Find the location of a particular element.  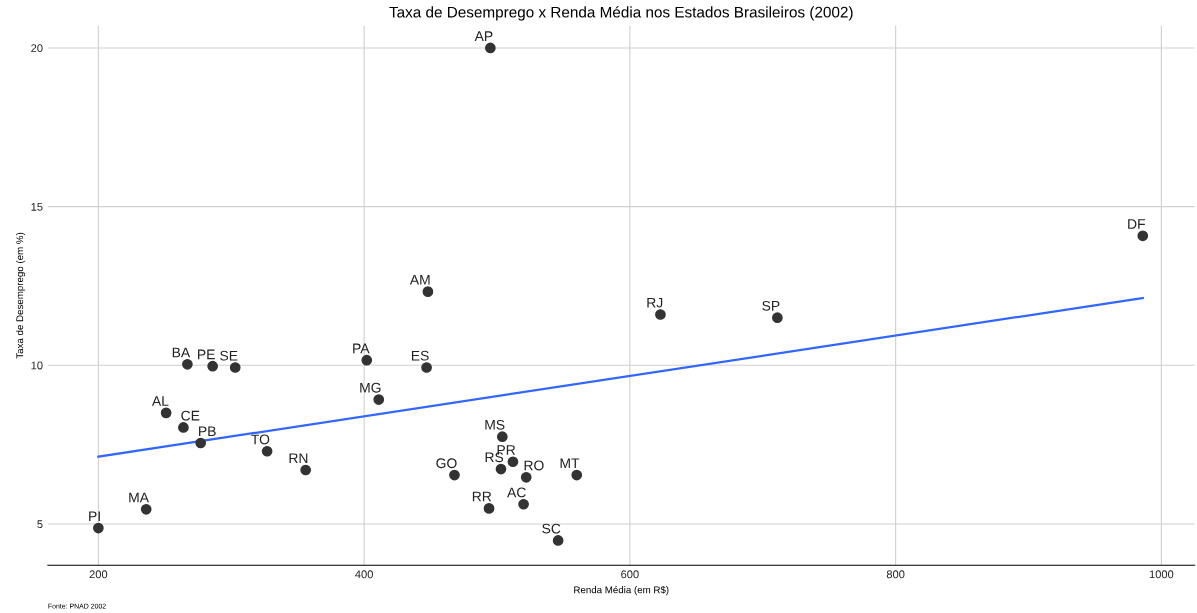

x-tick-label: 400 is located at coordinates (364, 574).